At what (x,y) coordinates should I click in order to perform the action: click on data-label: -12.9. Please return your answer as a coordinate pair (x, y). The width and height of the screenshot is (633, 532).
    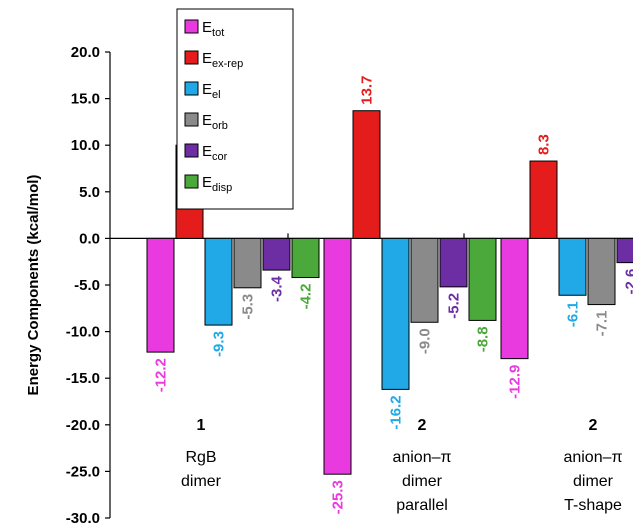
    Looking at the image, I should click on (515, 382).